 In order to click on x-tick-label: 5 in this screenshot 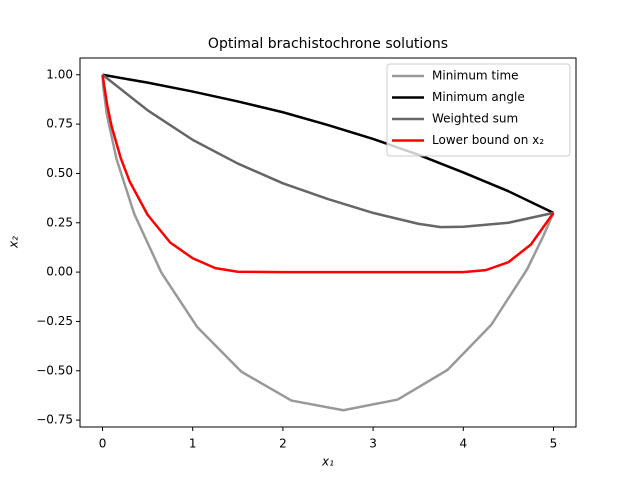, I will do `click(554, 444)`.